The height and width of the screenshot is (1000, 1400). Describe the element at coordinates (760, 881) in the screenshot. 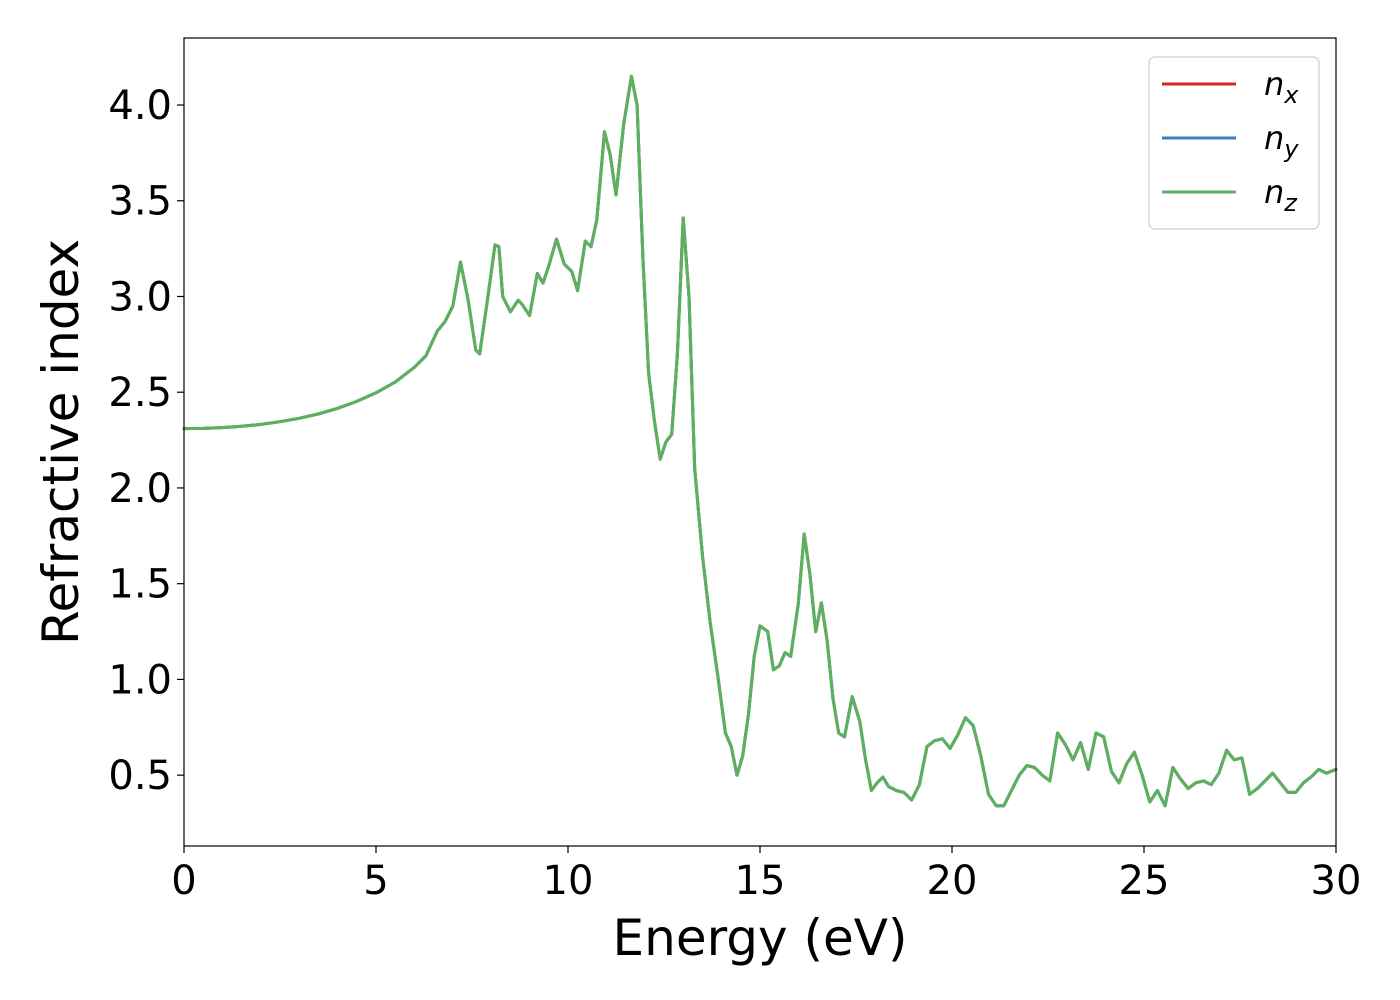

I see `x-tick-label: 15` at that location.